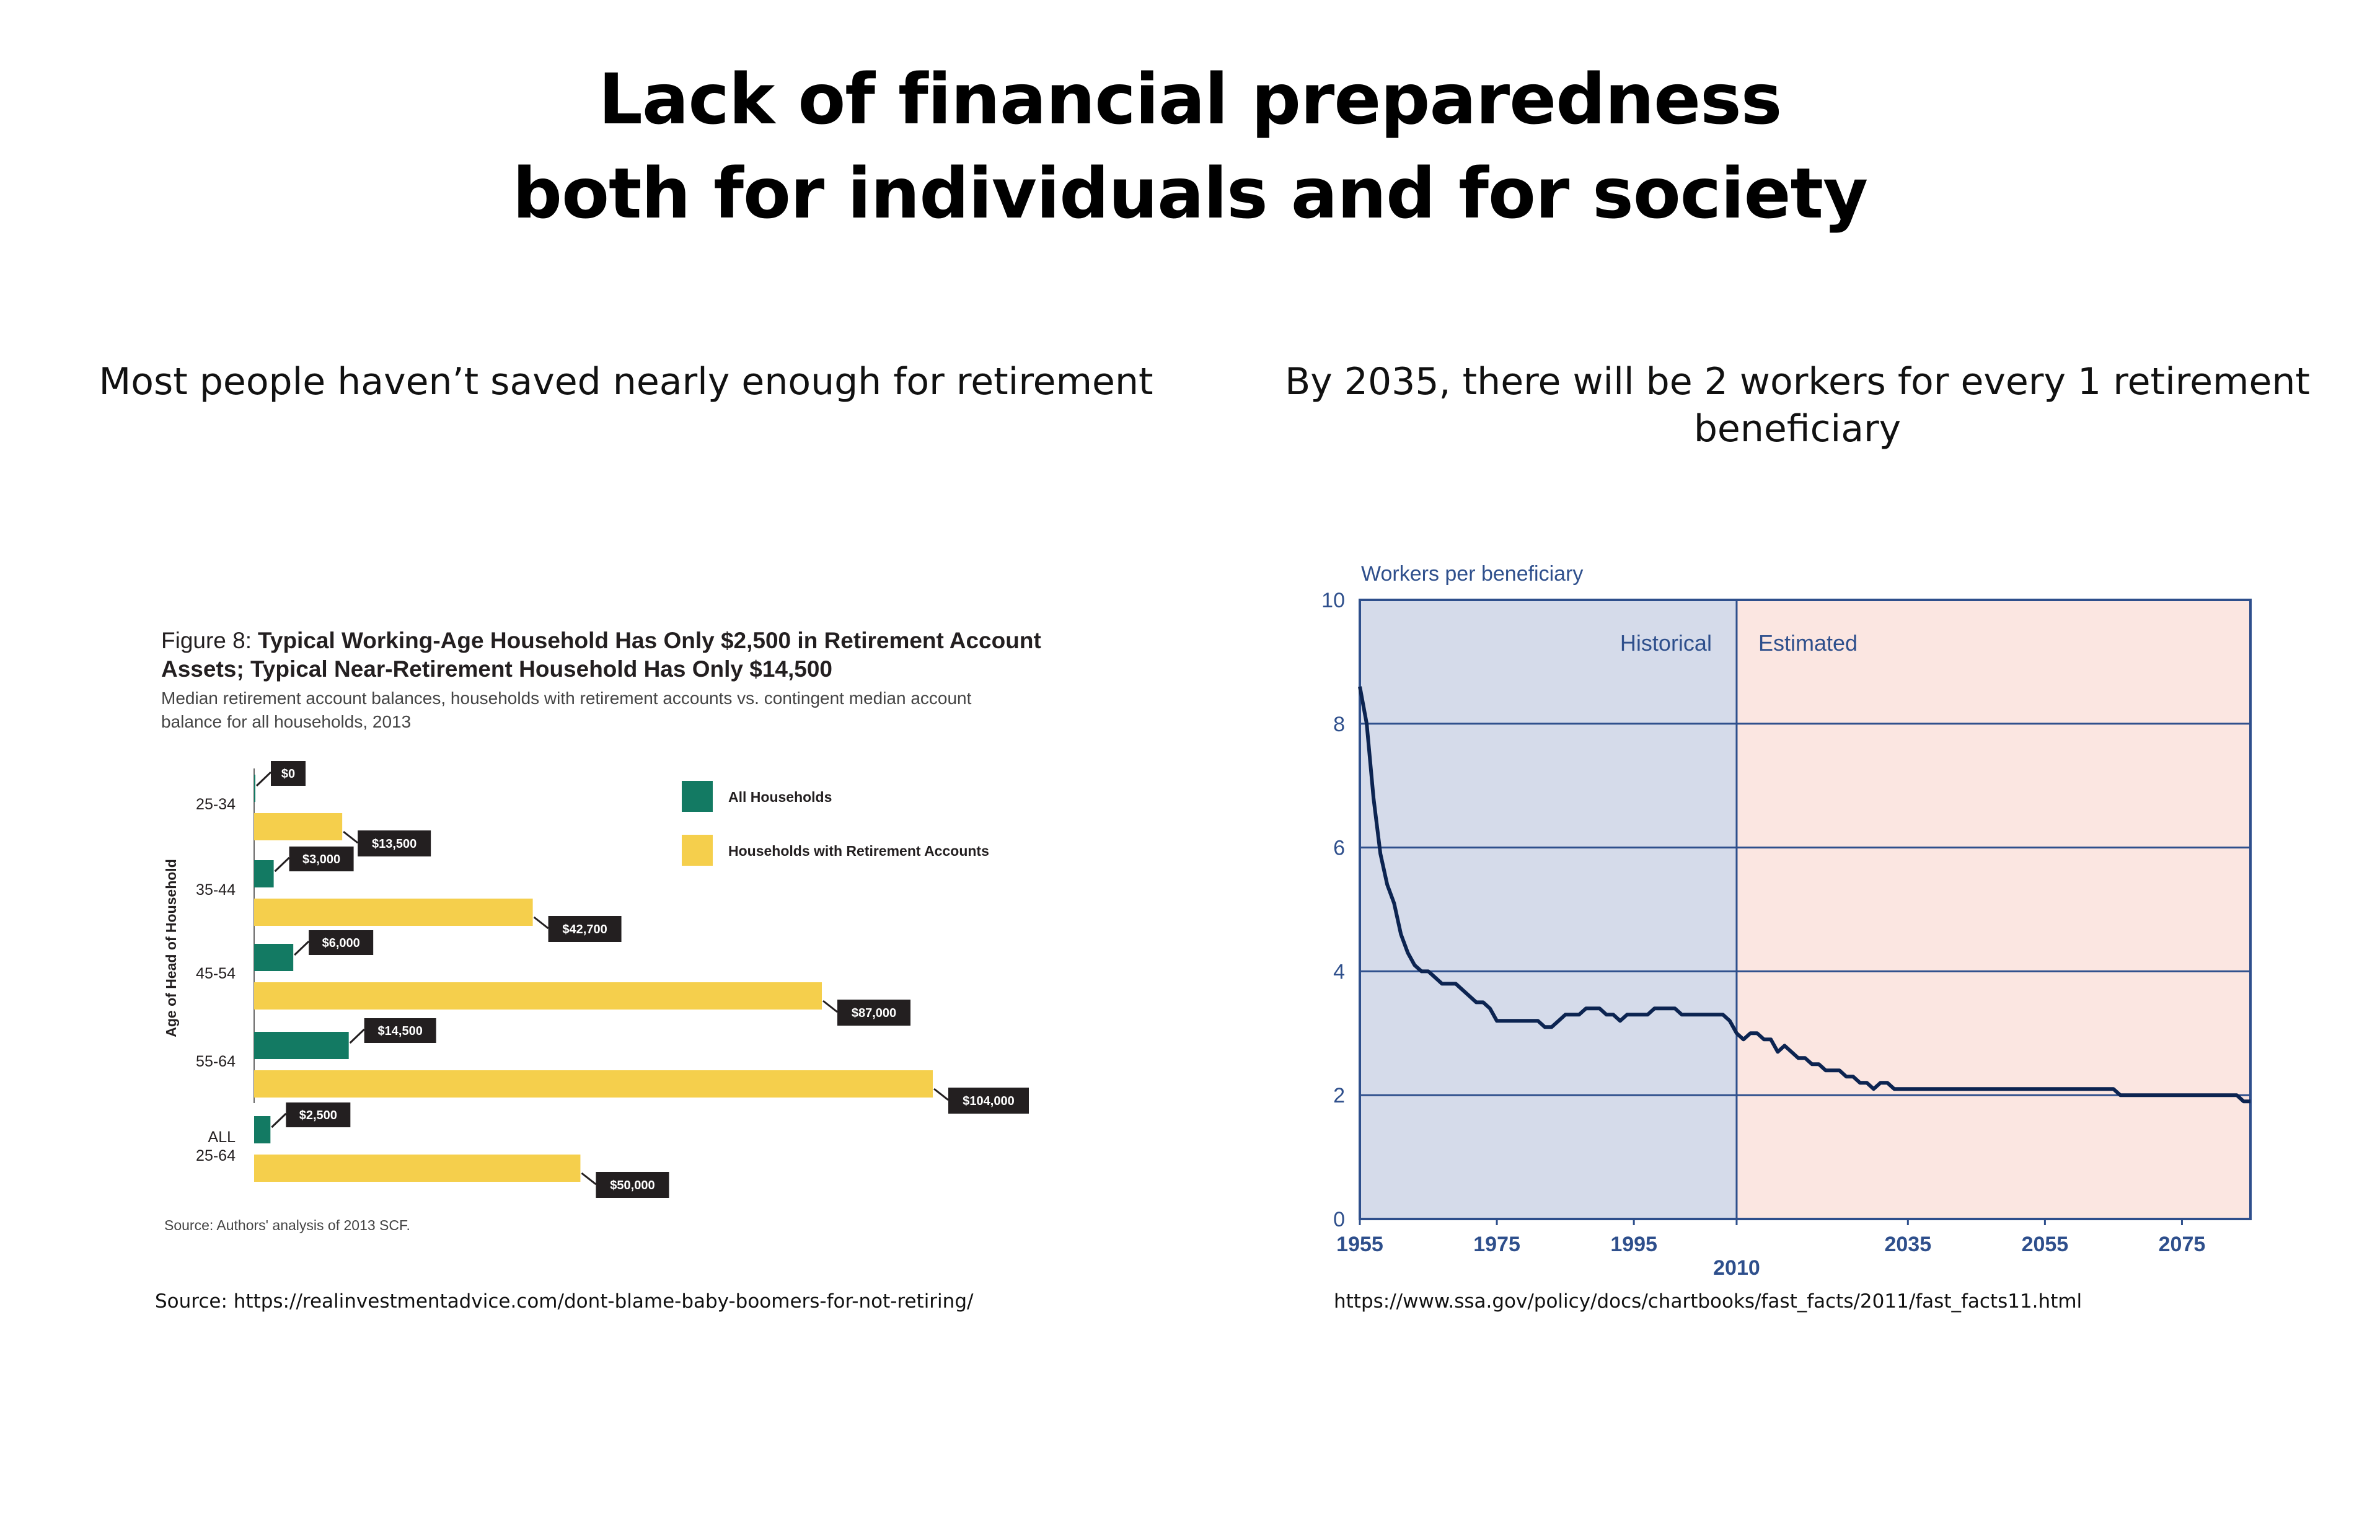 This screenshot has width=2380, height=1540. What do you see at coordinates (1339, 848) in the screenshot?
I see `y-tick-label: 6` at bounding box center [1339, 848].